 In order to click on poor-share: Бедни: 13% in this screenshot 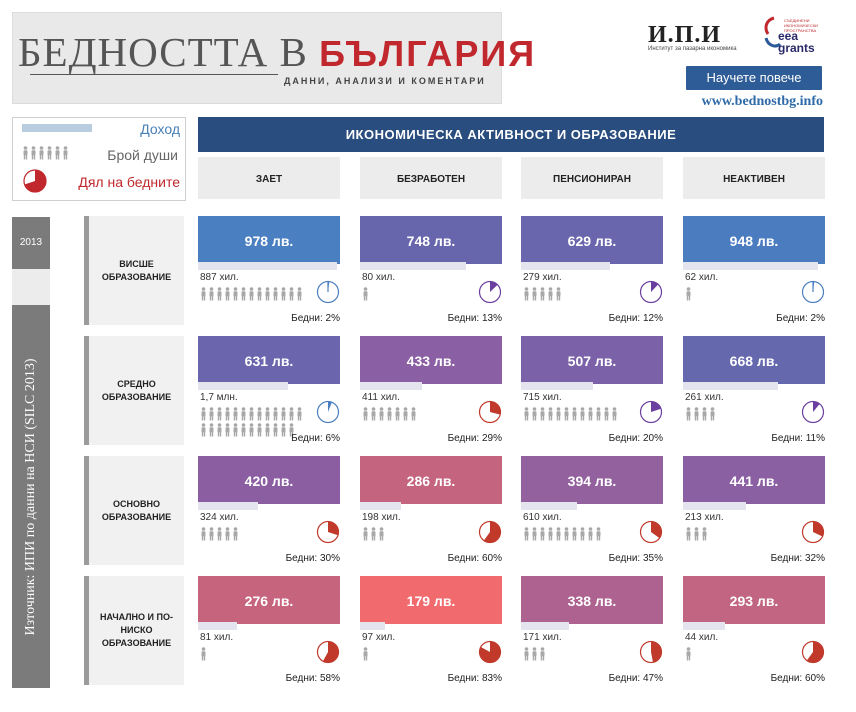, I will do `click(474, 318)`.